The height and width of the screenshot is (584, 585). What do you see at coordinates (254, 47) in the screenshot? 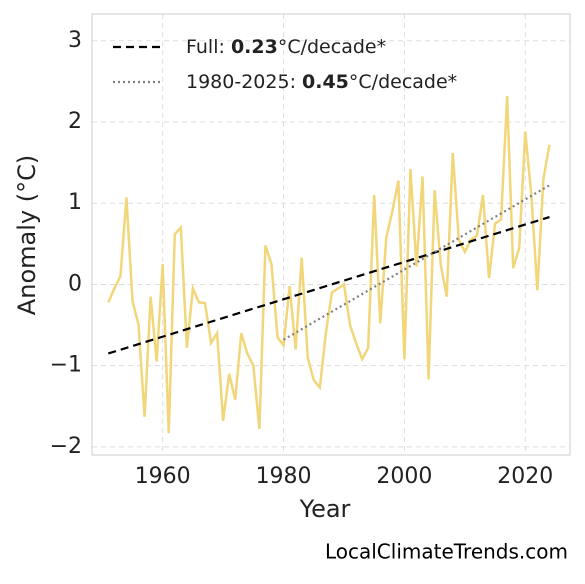
I see `legend-text: 0.23` at bounding box center [254, 47].